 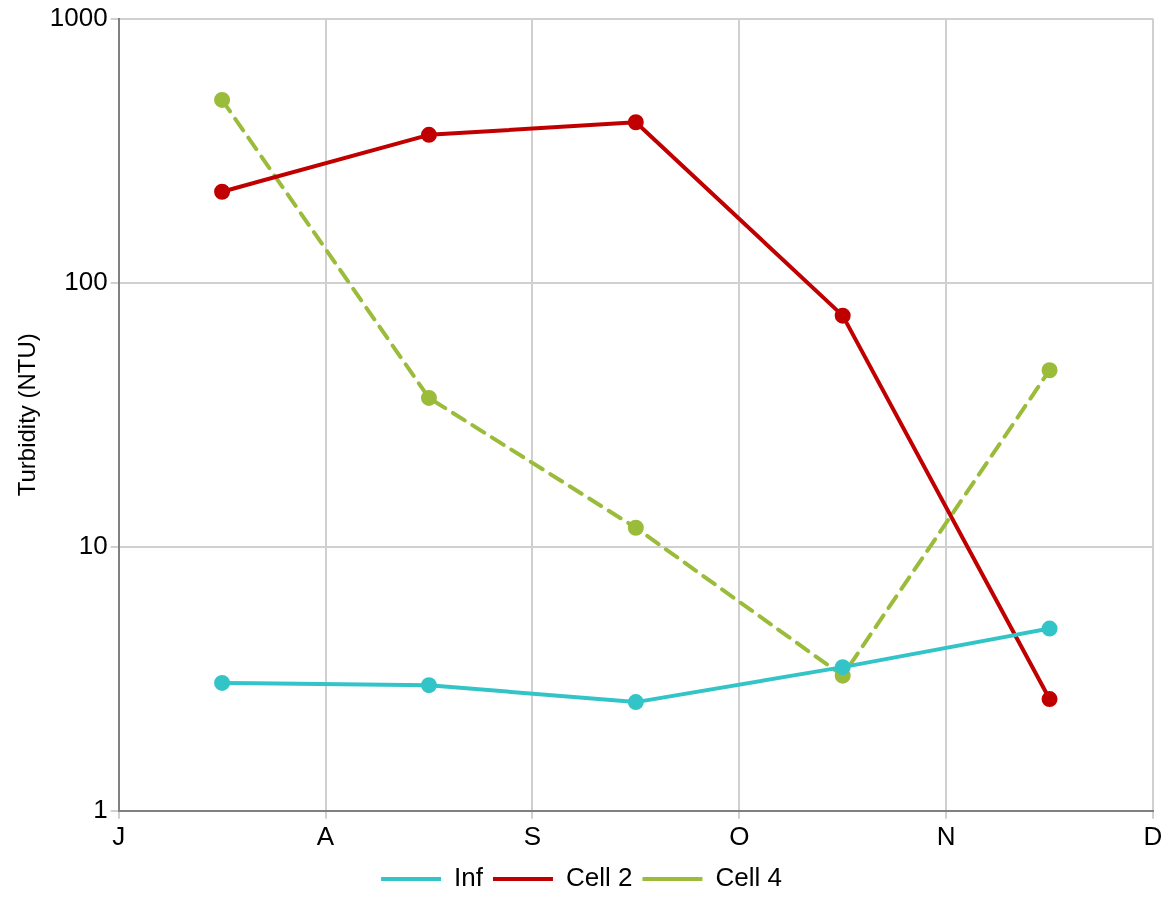 What do you see at coordinates (100, 808) in the screenshot?
I see `y-tick-label: 1` at bounding box center [100, 808].